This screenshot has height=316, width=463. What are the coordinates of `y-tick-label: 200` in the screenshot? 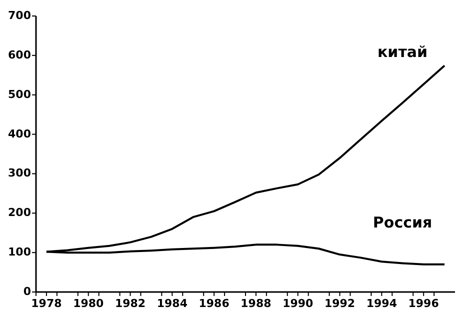 It's located at (20, 213).